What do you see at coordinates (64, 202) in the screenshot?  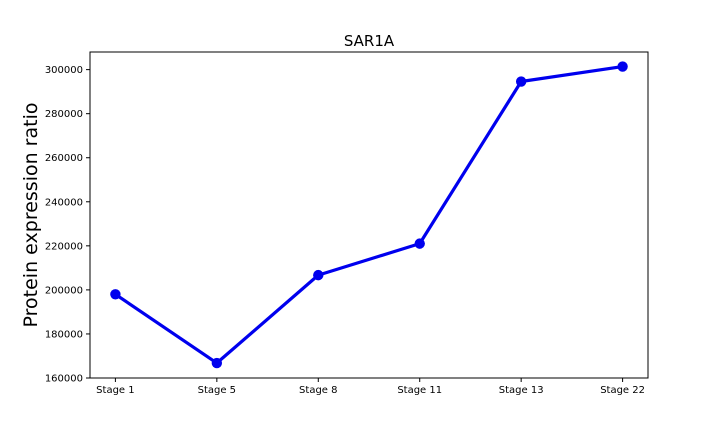 I see `y-tick-label: 240000` at bounding box center [64, 202].